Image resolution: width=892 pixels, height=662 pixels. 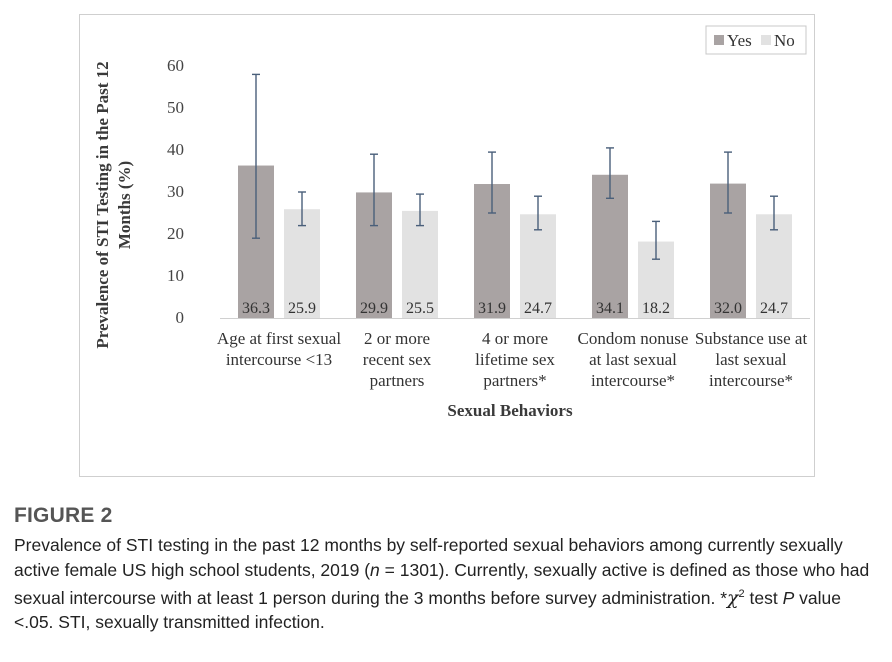 I want to click on y-tick-label: 20, so click(x=175, y=233).